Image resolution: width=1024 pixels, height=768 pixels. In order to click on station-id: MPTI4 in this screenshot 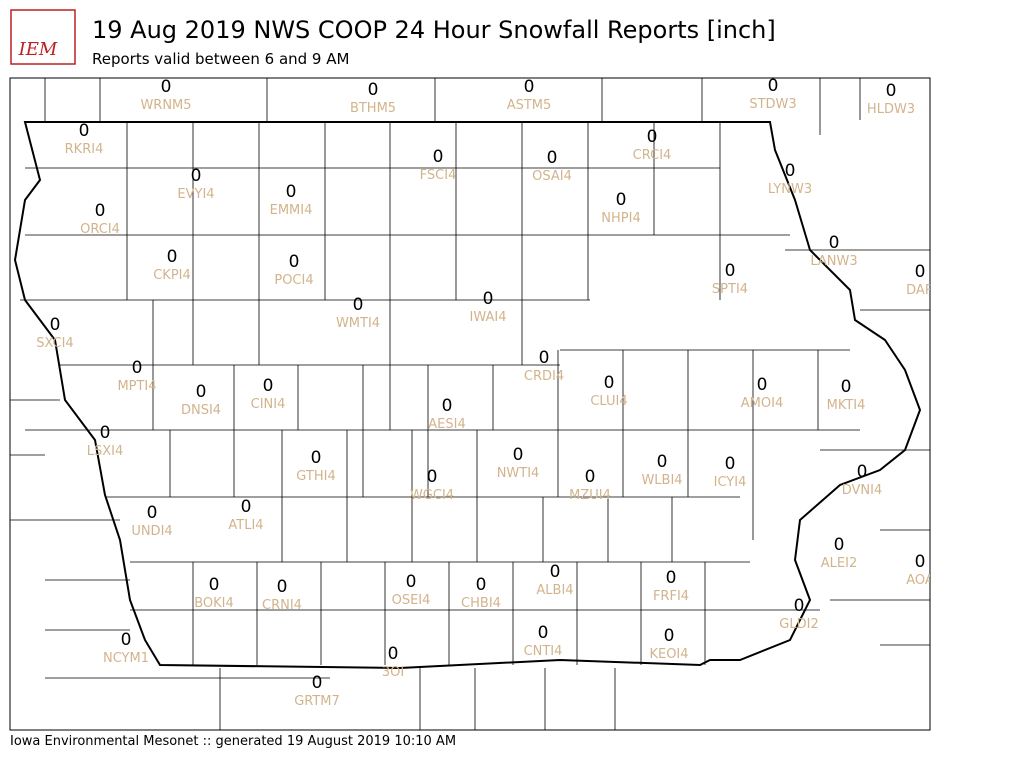, I will do `click(136, 386)`.